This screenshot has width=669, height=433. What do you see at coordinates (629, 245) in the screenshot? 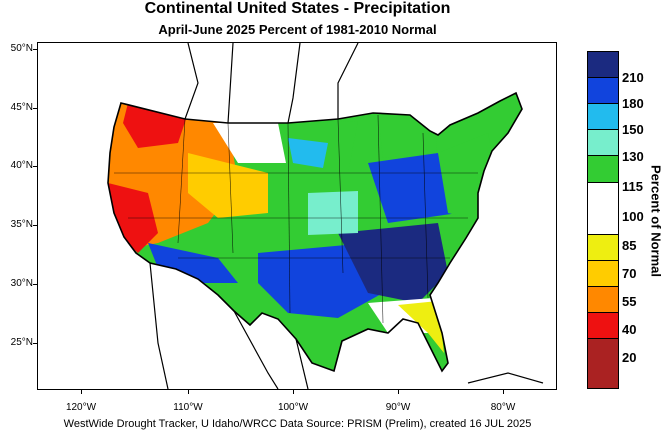
I see `colorbar-label-85: 85` at bounding box center [629, 245].